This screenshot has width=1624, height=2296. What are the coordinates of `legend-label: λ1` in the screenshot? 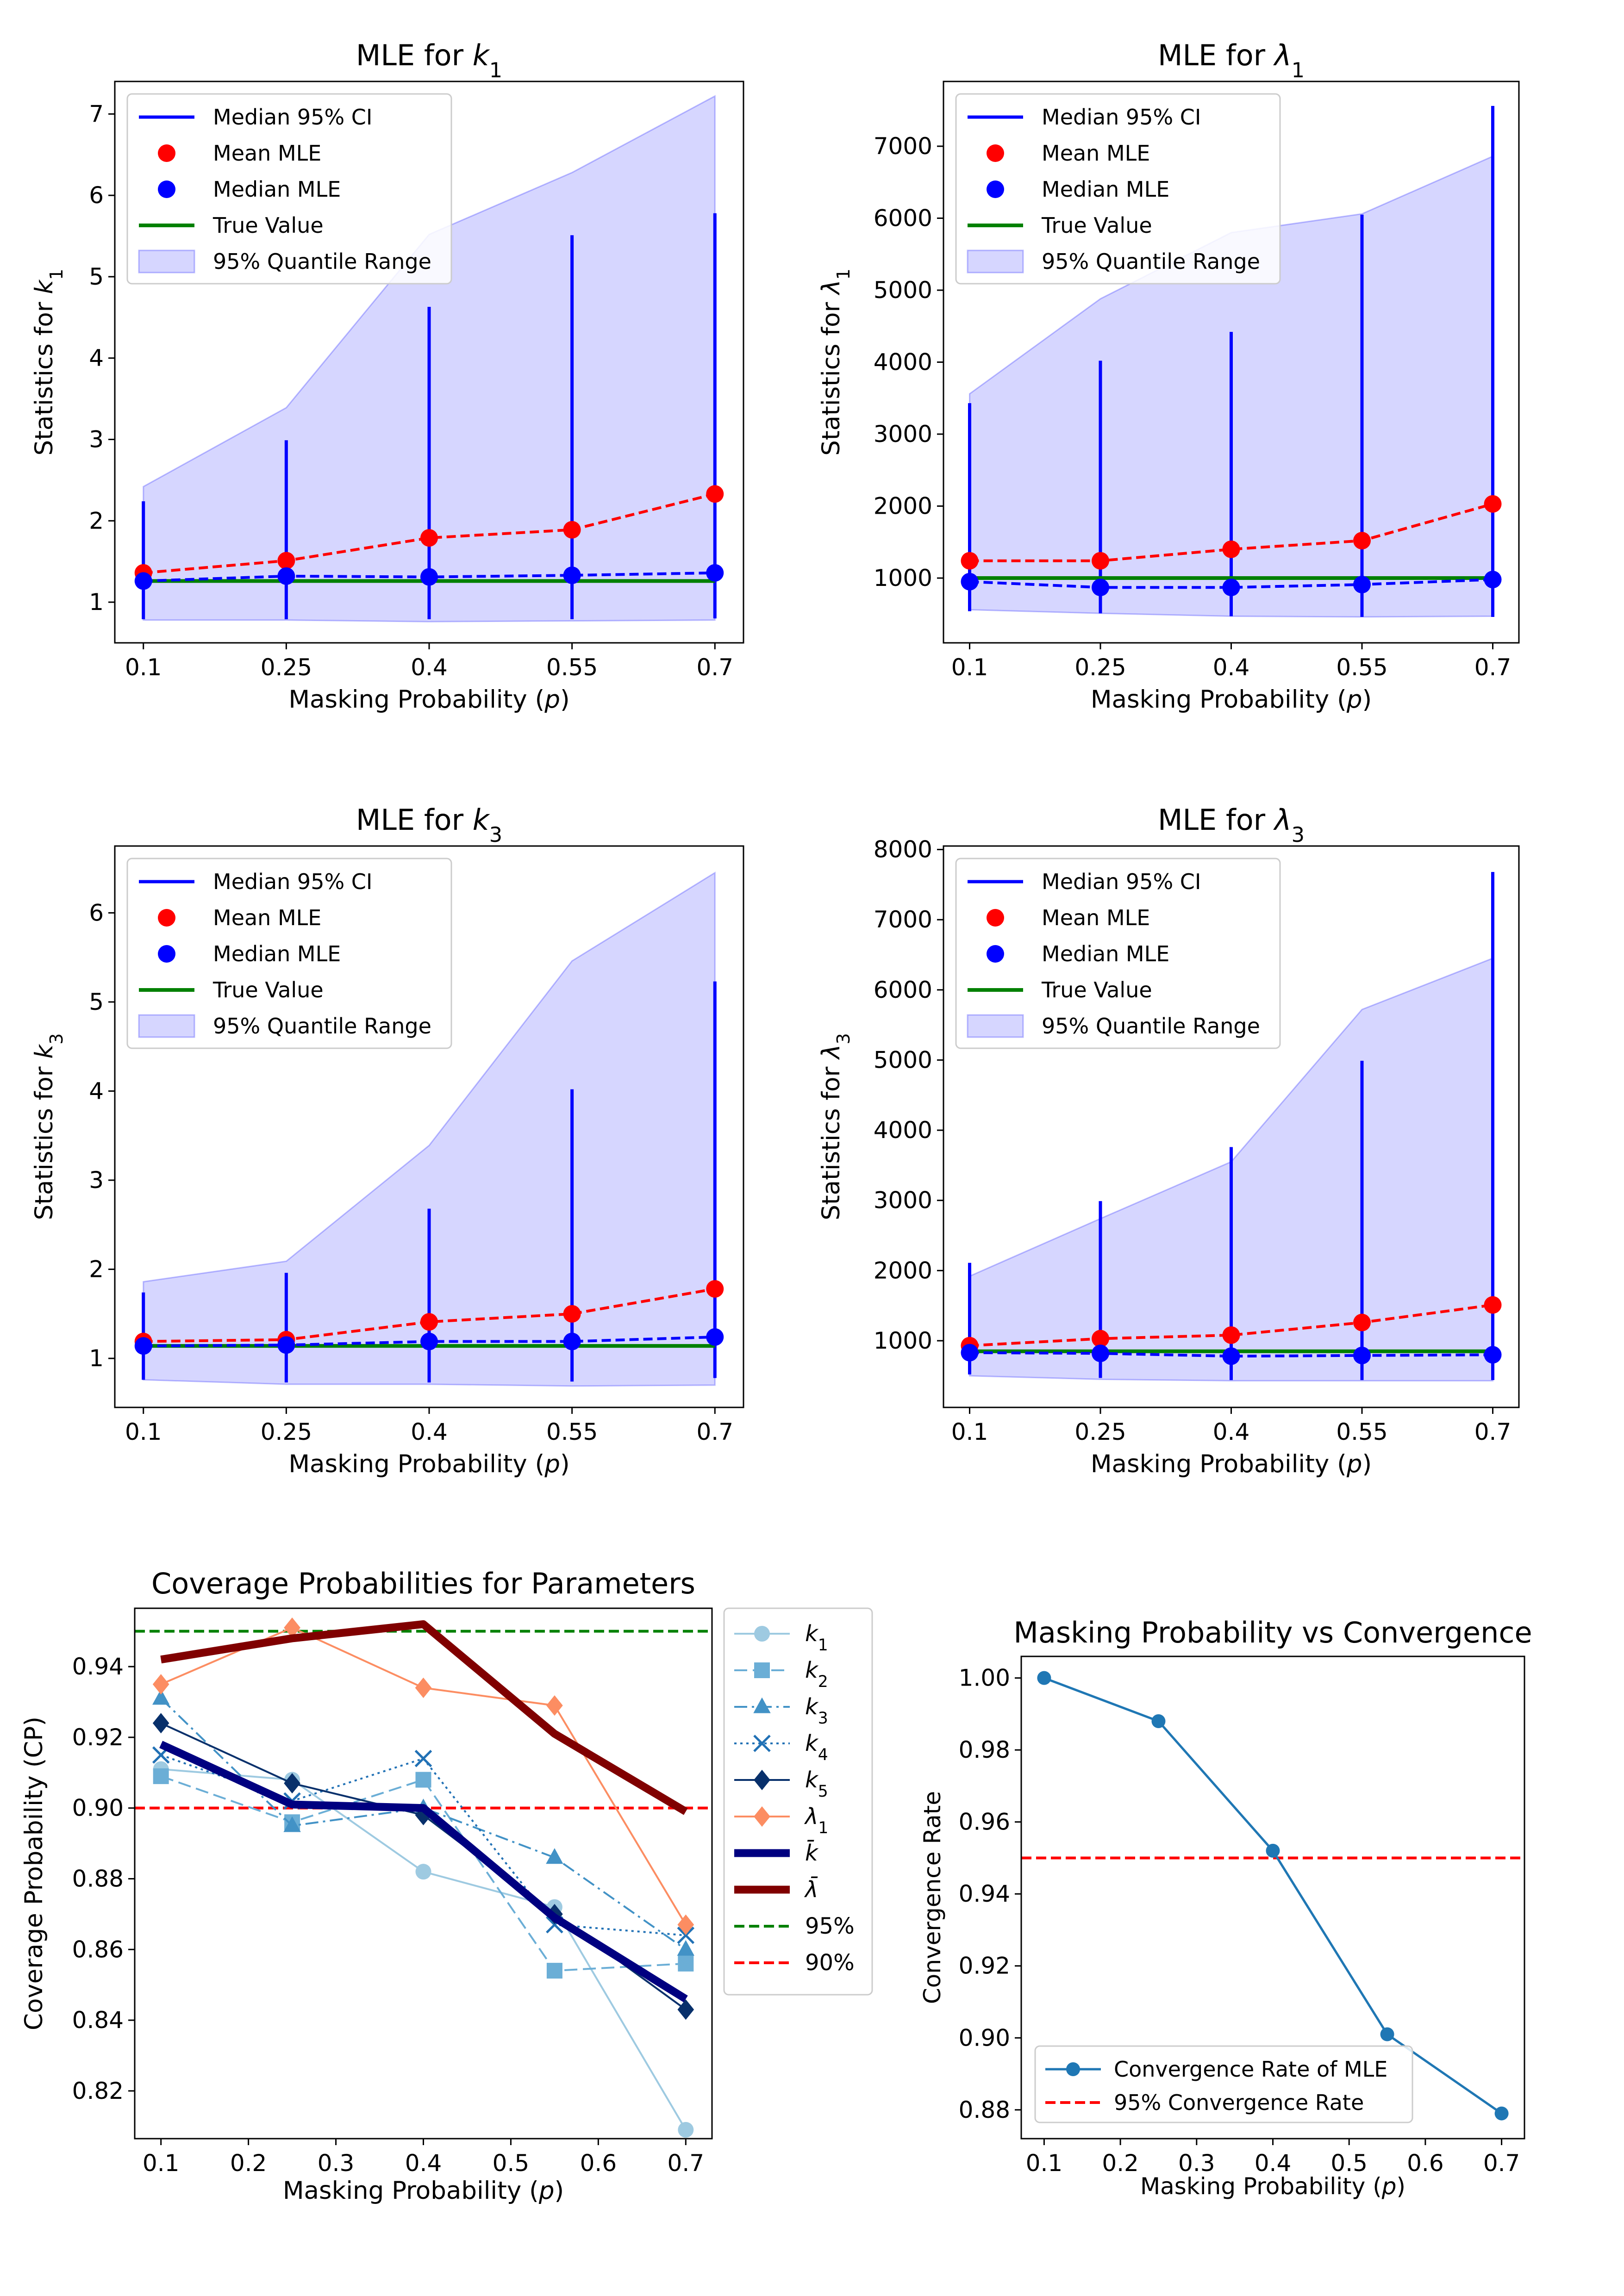 It's located at (816, 1820).